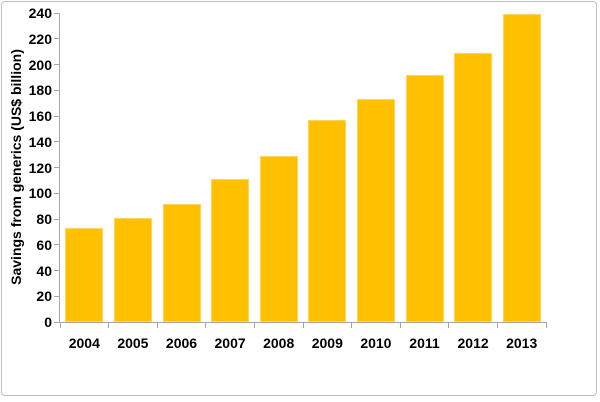  Describe the element at coordinates (278, 238) in the screenshot. I see `bar-2008` at that location.